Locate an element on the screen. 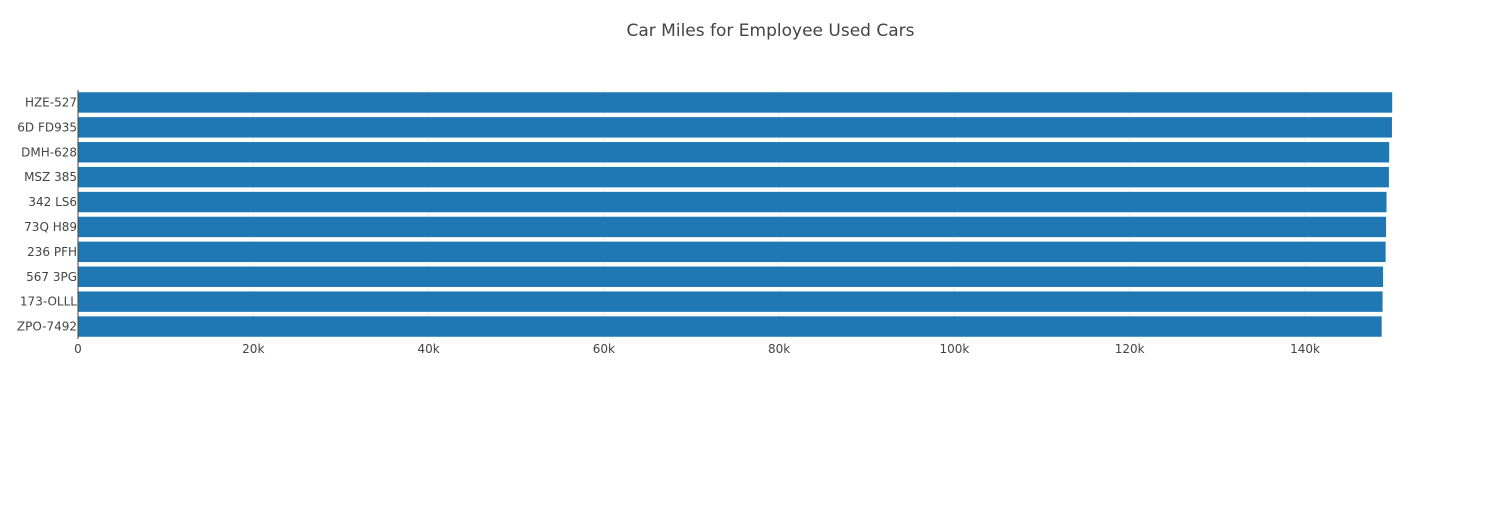 The image size is (1499, 517). y-tick-label: 73Q H89 is located at coordinates (50, 227).